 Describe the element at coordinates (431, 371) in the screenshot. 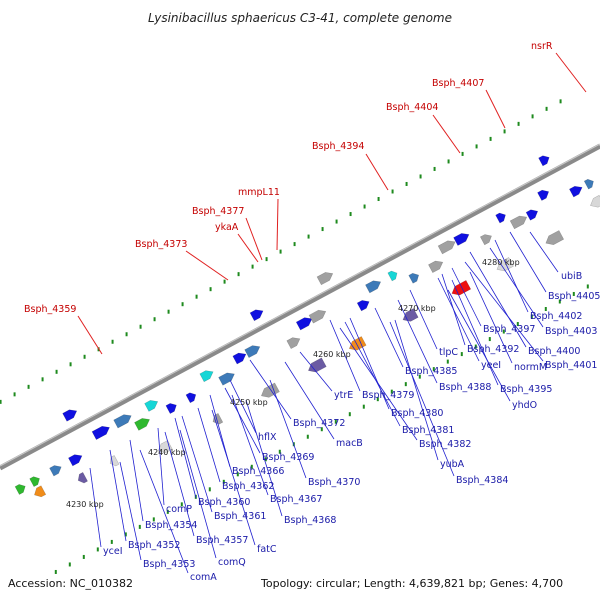

I see `gene-label: Bsph_4385` at that location.